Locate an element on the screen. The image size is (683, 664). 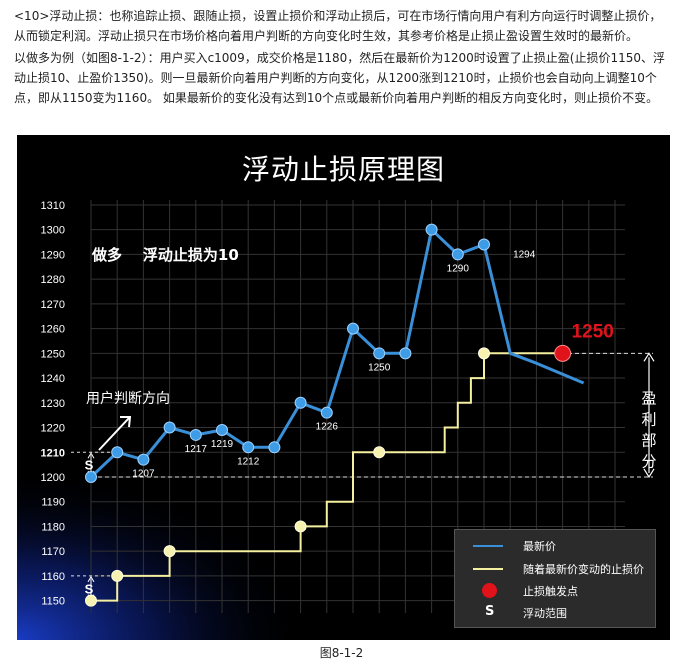
profit-label-char-3: 分 is located at coordinates (648, 461).